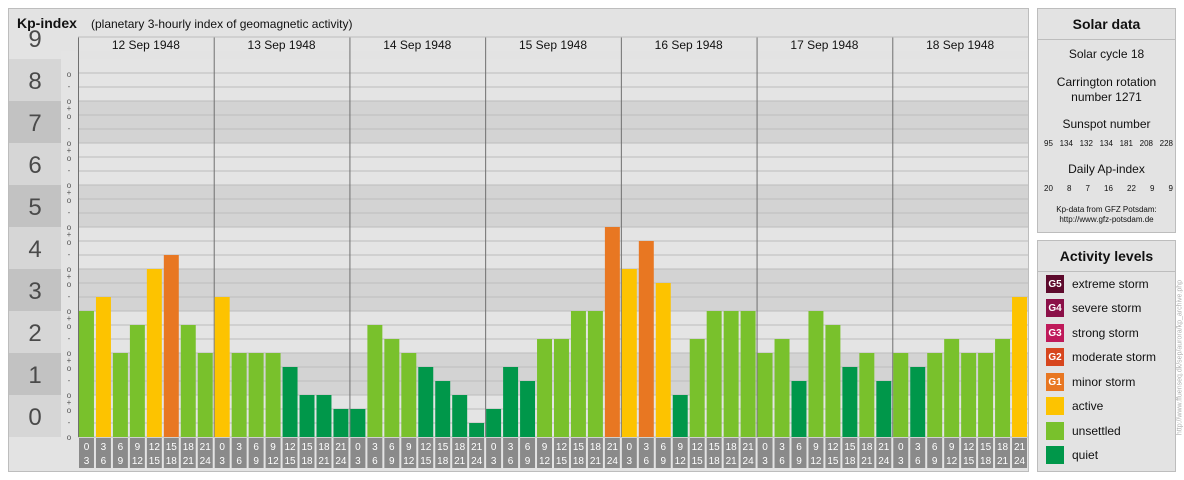 The image size is (1184, 480). I want to click on legend-label: strong storm, so click(1105, 333).